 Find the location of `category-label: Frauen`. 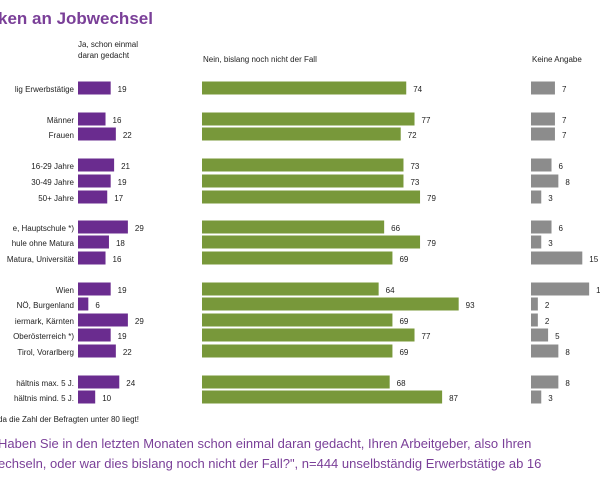

category-label: Frauen is located at coordinates (61, 135).